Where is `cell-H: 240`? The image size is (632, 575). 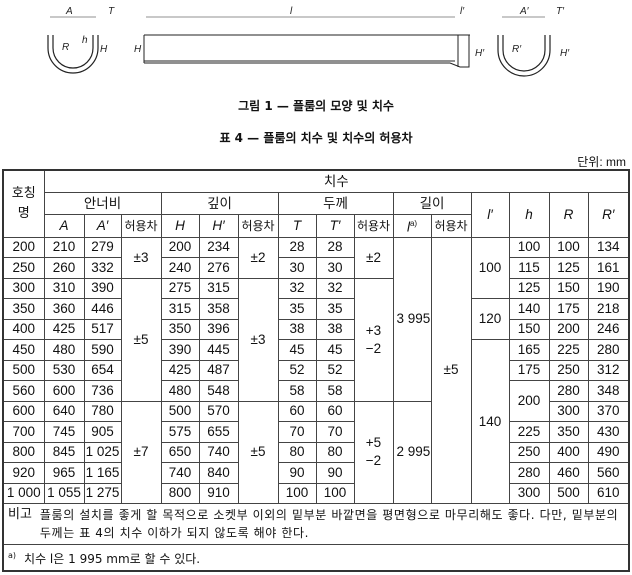
cell-H: 240 is located at coordinates (180, 268).